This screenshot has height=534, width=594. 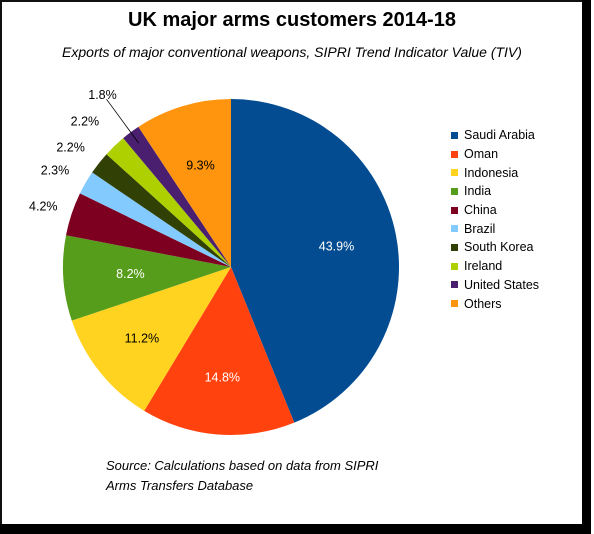 What do you see at coordinates (149, 230) in the screenshot?
I see `pie-slice-china` at bounding box center [149, 230].